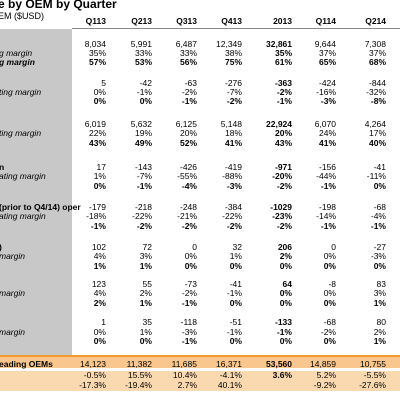  What do you see at coordinates (187, 176) in the screenshot?
I see `cell: -55%` at bounding box center [187, 176].